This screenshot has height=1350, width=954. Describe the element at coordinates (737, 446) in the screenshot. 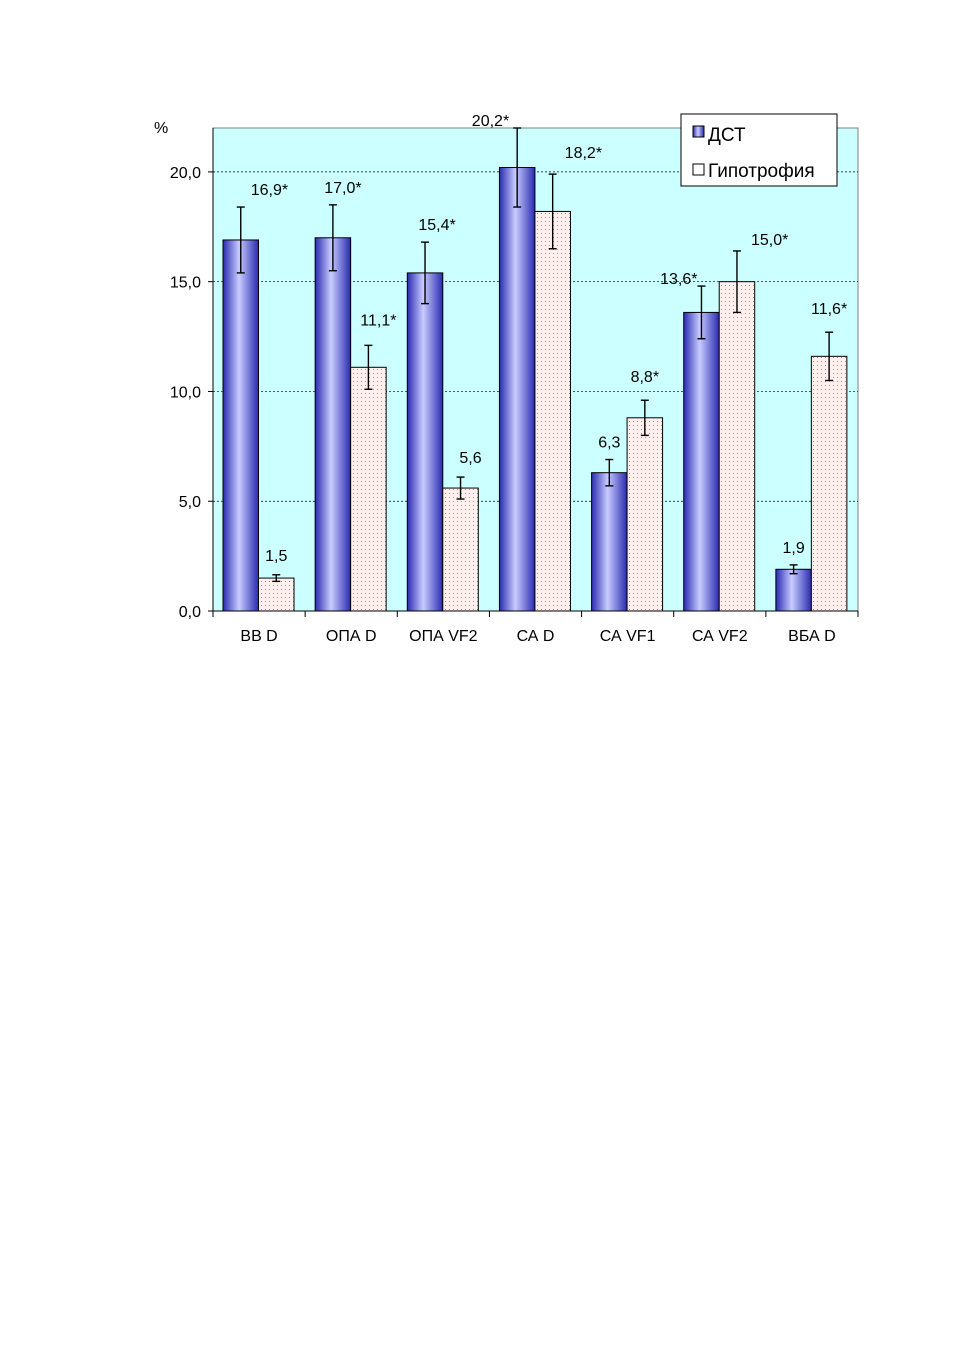

I see `bar-гипотрофия-са-vf2` at that location.